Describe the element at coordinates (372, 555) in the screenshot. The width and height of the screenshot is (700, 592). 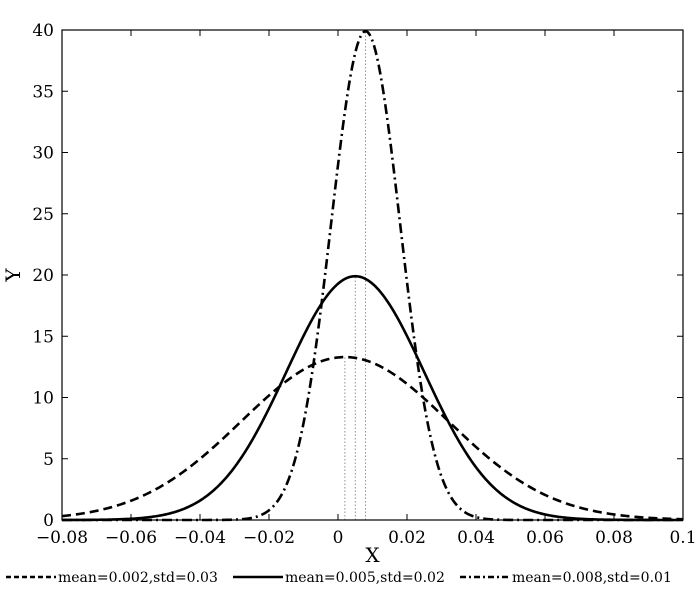
I see `x-axis-title: X` at that location.